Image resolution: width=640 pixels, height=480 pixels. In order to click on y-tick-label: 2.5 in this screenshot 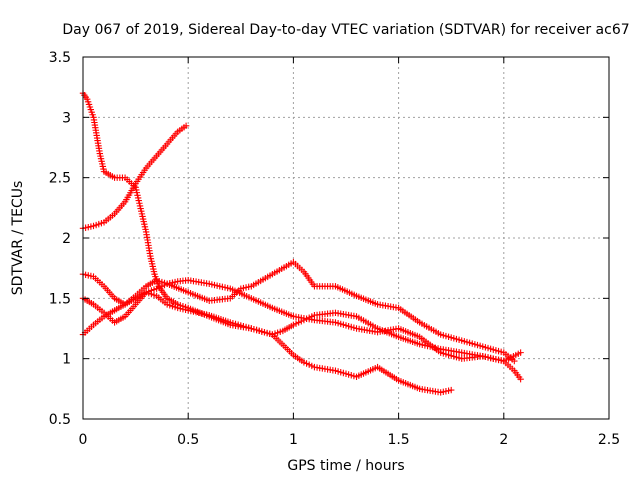, I will do `click(60, 179)`.